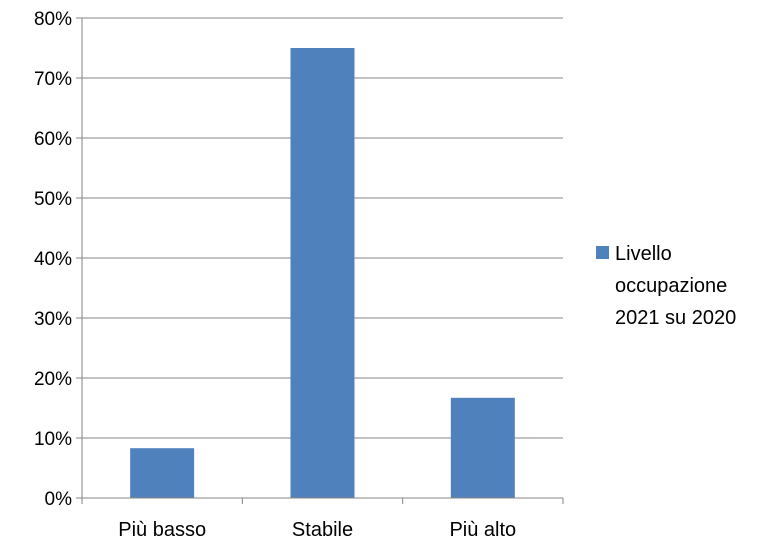 Image resolution: width=763 pixels, height=549 pixels. Describe the element at coordinates (482, 530) in the screenshot. I see `x-tick-label: Più alto` at that location.